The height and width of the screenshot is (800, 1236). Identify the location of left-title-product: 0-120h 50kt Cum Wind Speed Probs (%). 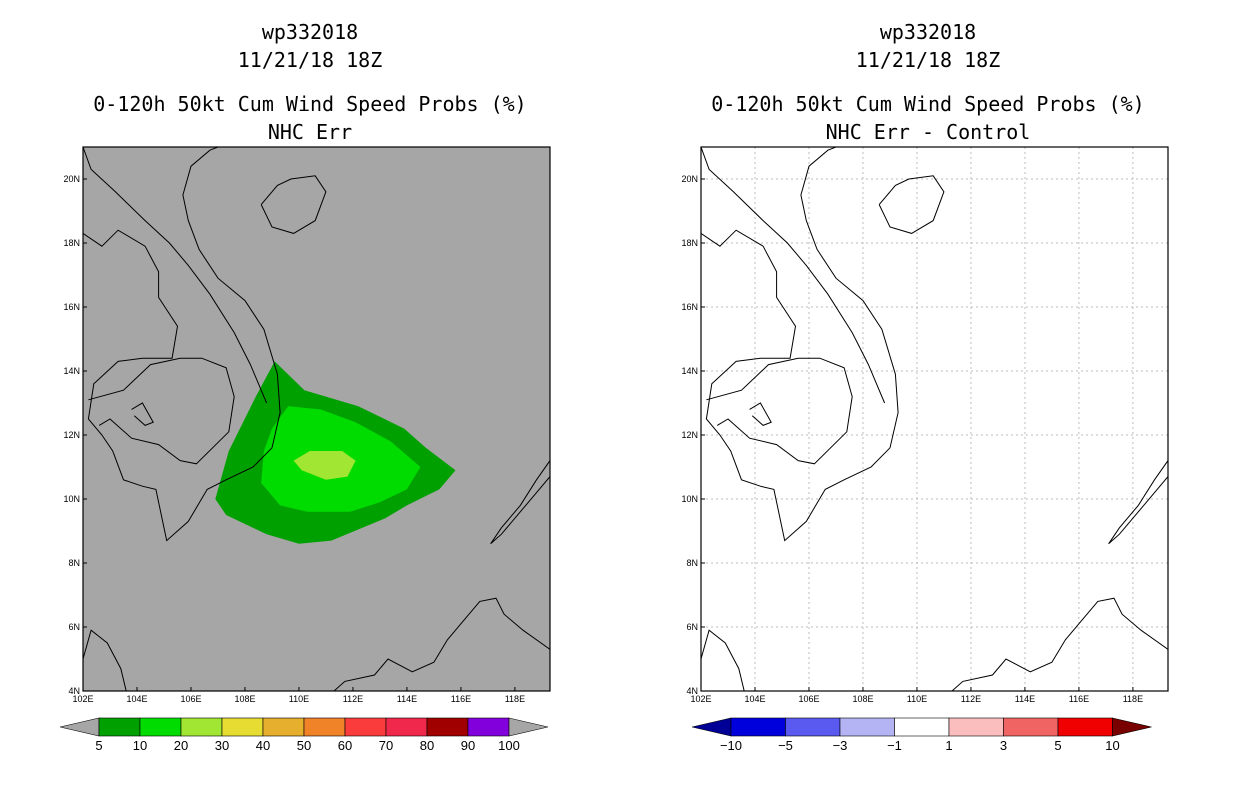
(310, 104).